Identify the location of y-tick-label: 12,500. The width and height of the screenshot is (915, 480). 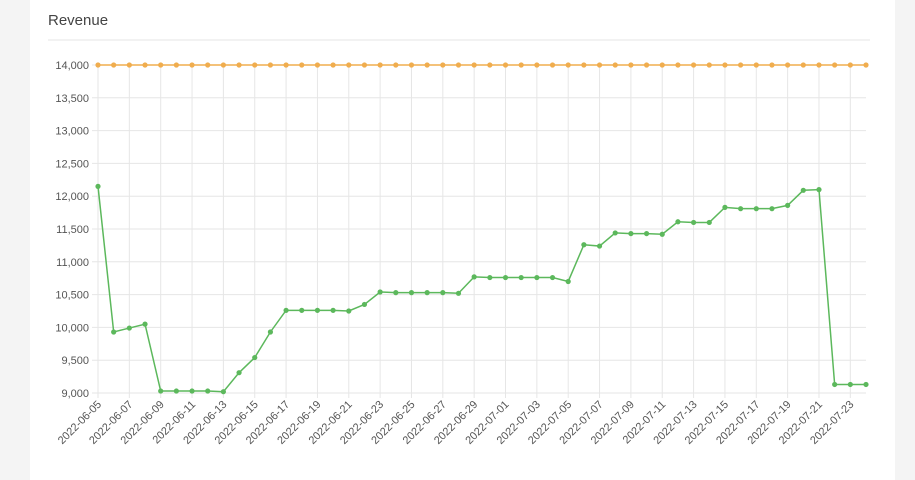
(72, 164).